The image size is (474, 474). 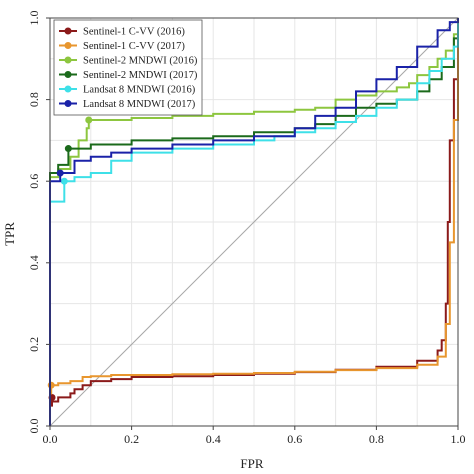 I want to click on x-axis-label: FPR, so click(x=251, y=463).